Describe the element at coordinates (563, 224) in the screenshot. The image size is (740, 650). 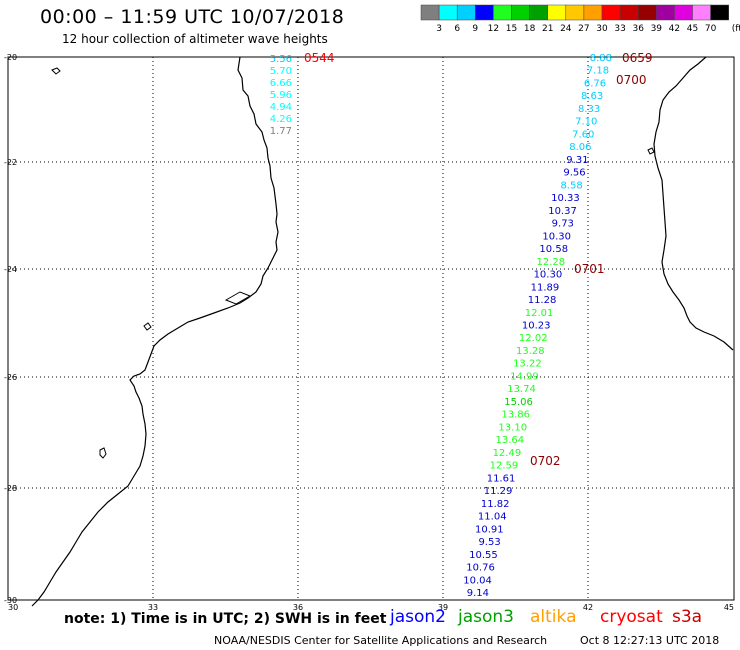
I see `wave-height-value: 9.73` at that location.